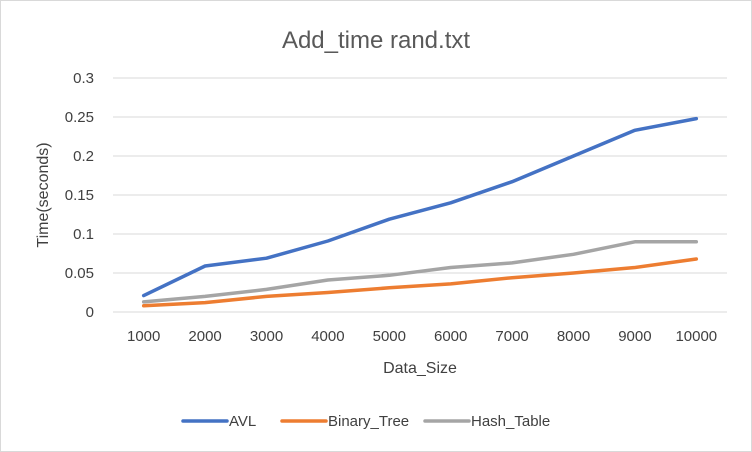 Image resolution: width=752 pixels, height=452 pixels. Describe the element at coordinates (450, 336) in the screenshot. I see `x-tick-label: 6000` at that location.